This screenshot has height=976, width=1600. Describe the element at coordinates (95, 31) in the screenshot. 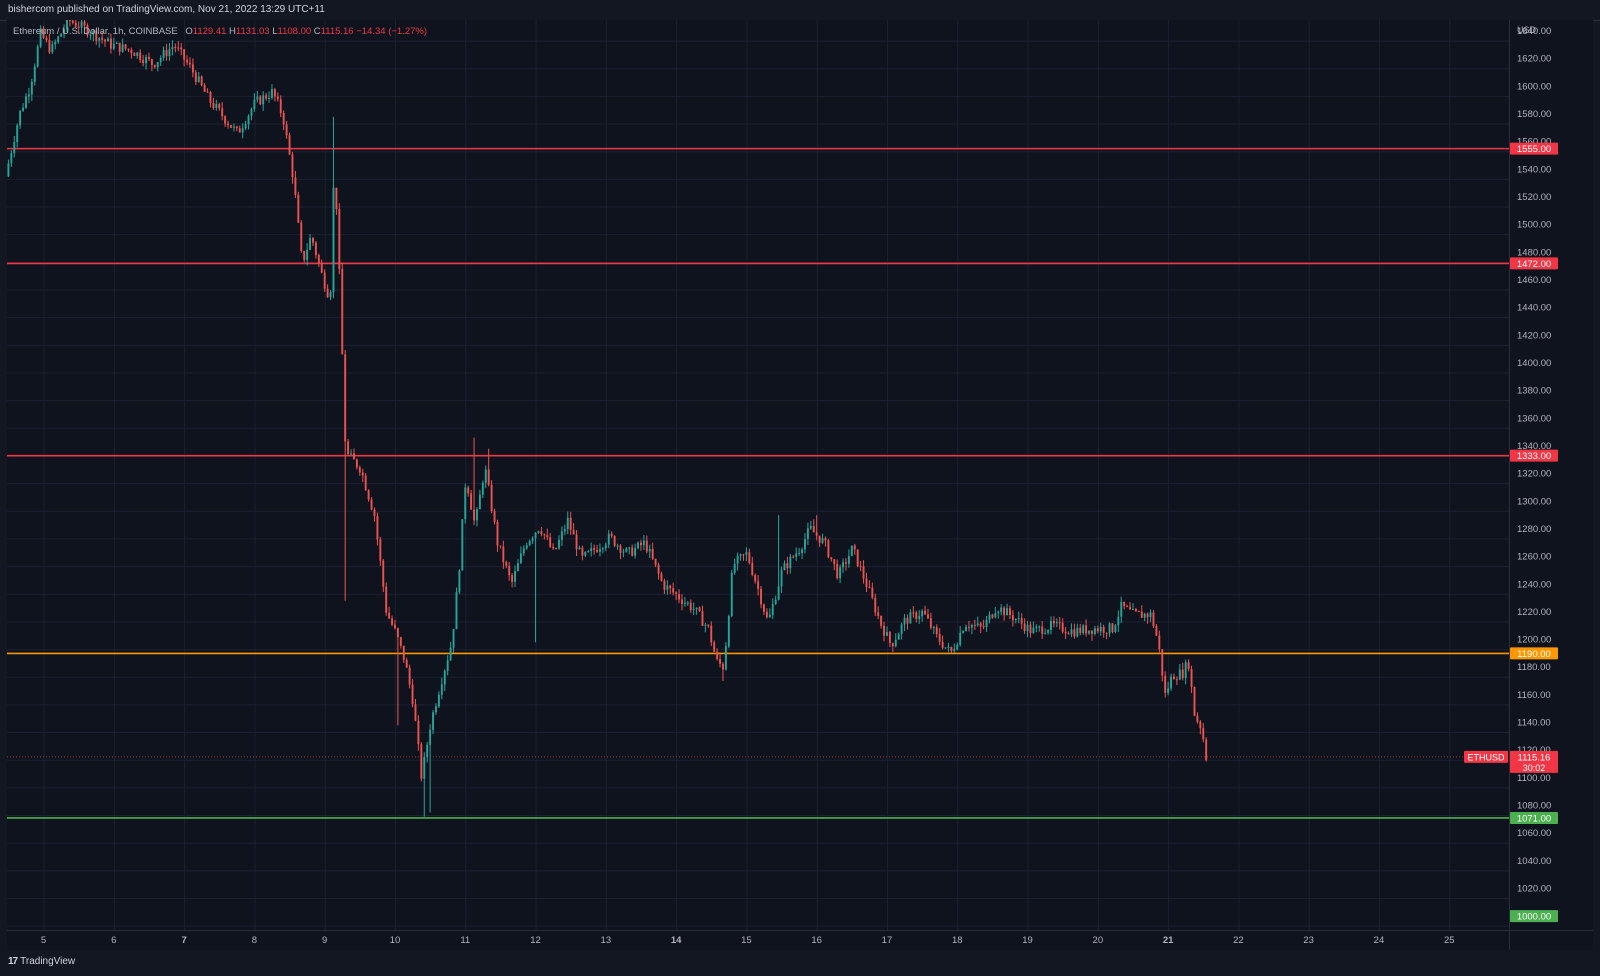

I see `symbol-title: Ethereum / U.S. Dollar, 1h, COINBASE` at that location.